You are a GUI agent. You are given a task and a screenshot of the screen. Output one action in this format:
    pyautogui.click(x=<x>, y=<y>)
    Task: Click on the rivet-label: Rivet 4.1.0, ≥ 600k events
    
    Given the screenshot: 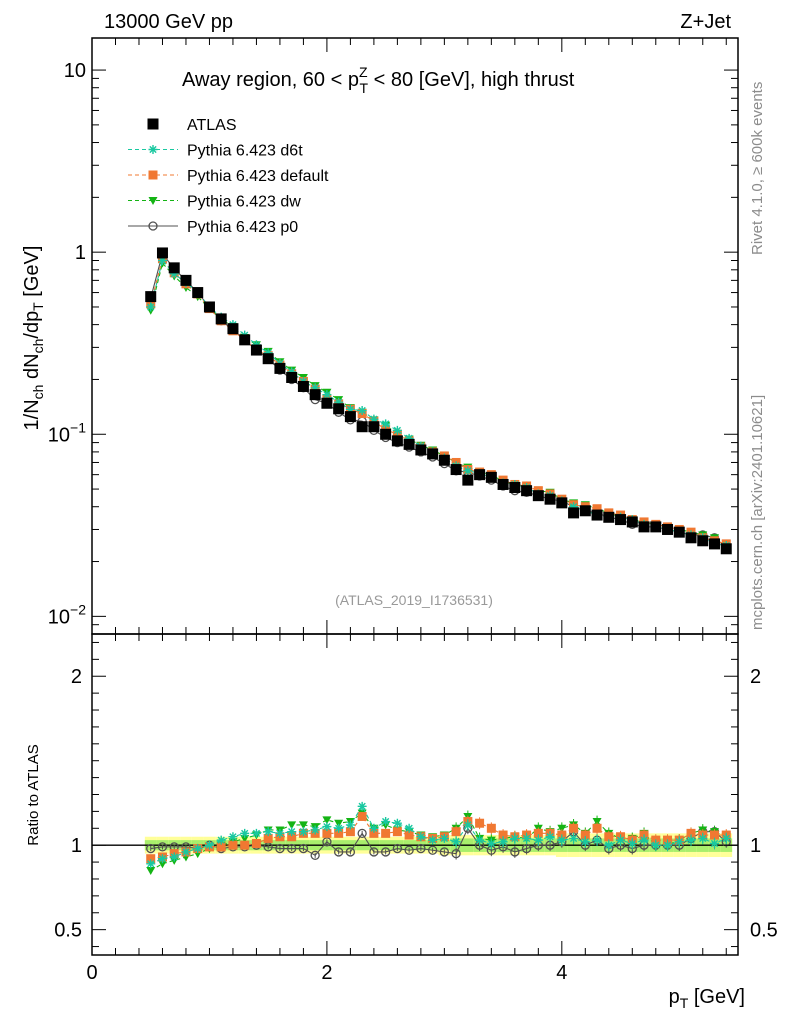 What is the action you would take?
    pyautogui.click(x=757, y=168)
    